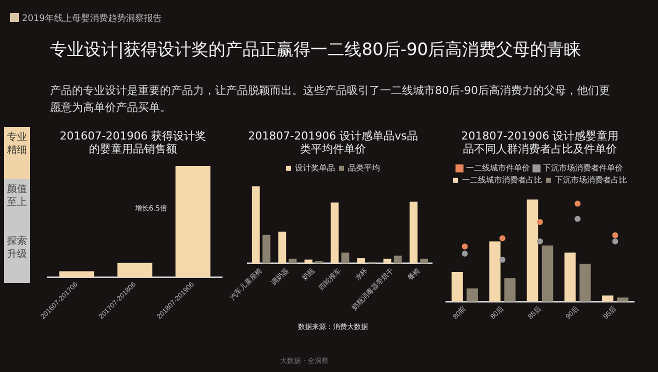  I want to click on legend-label: 一二线城市件单价, so click(498, 168).